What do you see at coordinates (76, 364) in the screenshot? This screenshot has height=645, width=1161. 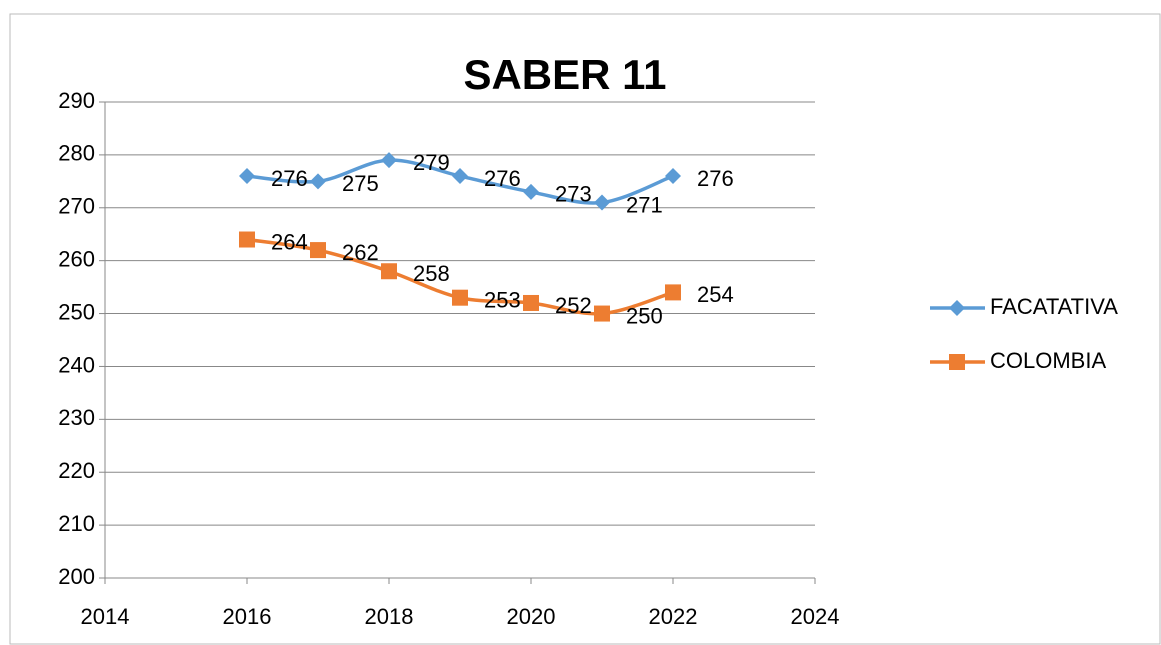 I see `y-tick-label: 240` at bounding box center [76, 364].